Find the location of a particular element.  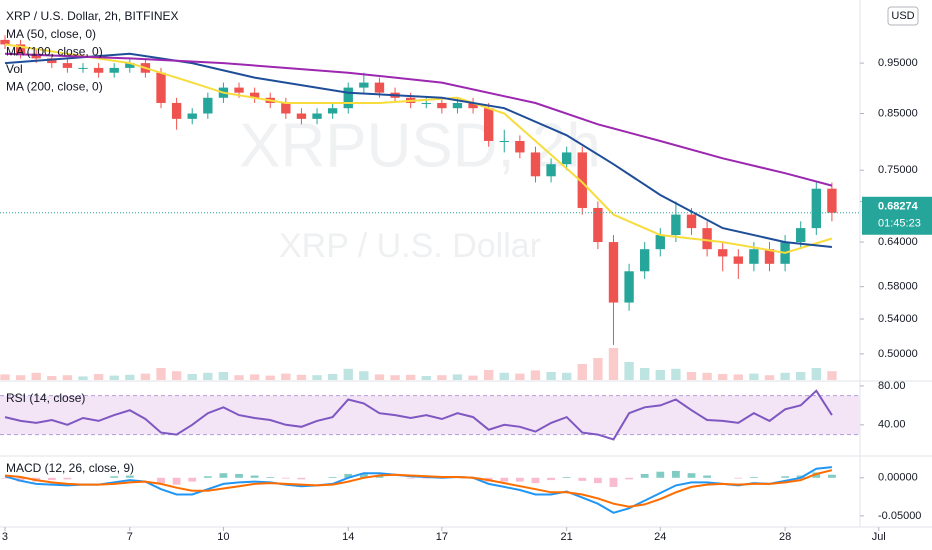

y-tick-label: 0.75000 is located at coordinates (898, 170).